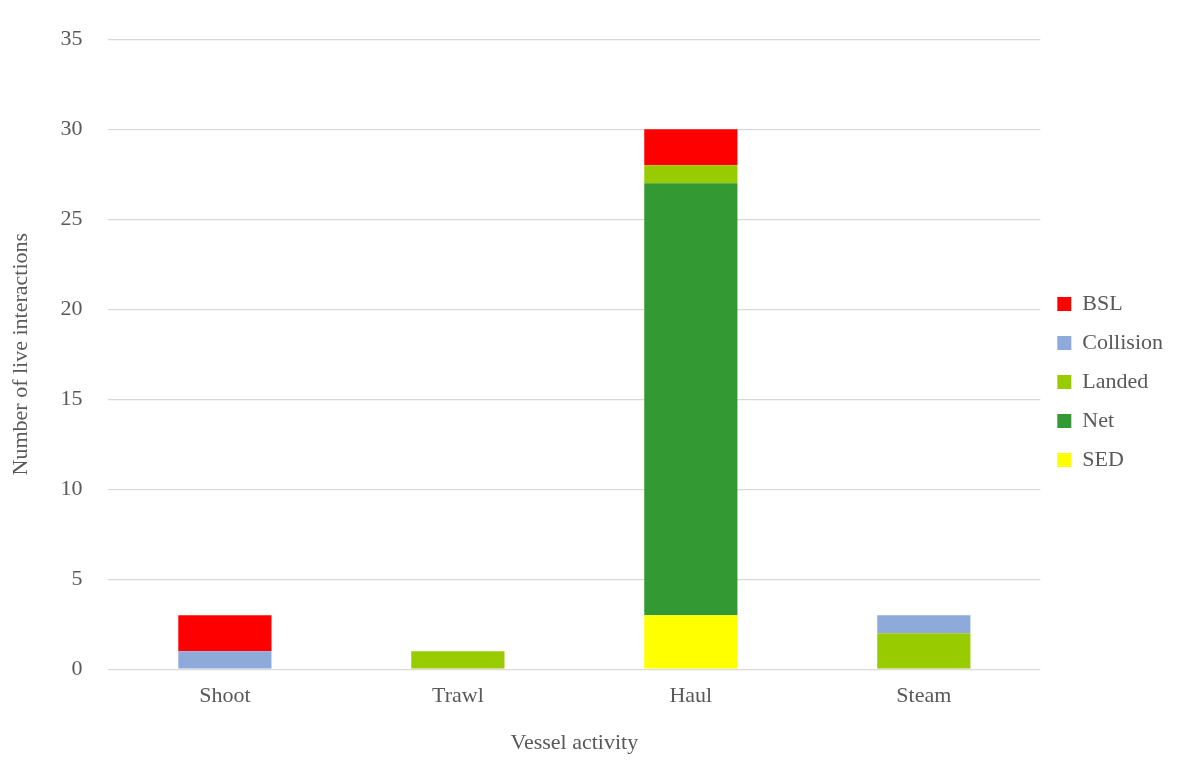 The width and height of the screenshot is (1177, 760). What do you see at coordinates (77, 667) in the screenshot?
I see `y-tick-label: 0` at bounding box center [77, 667].